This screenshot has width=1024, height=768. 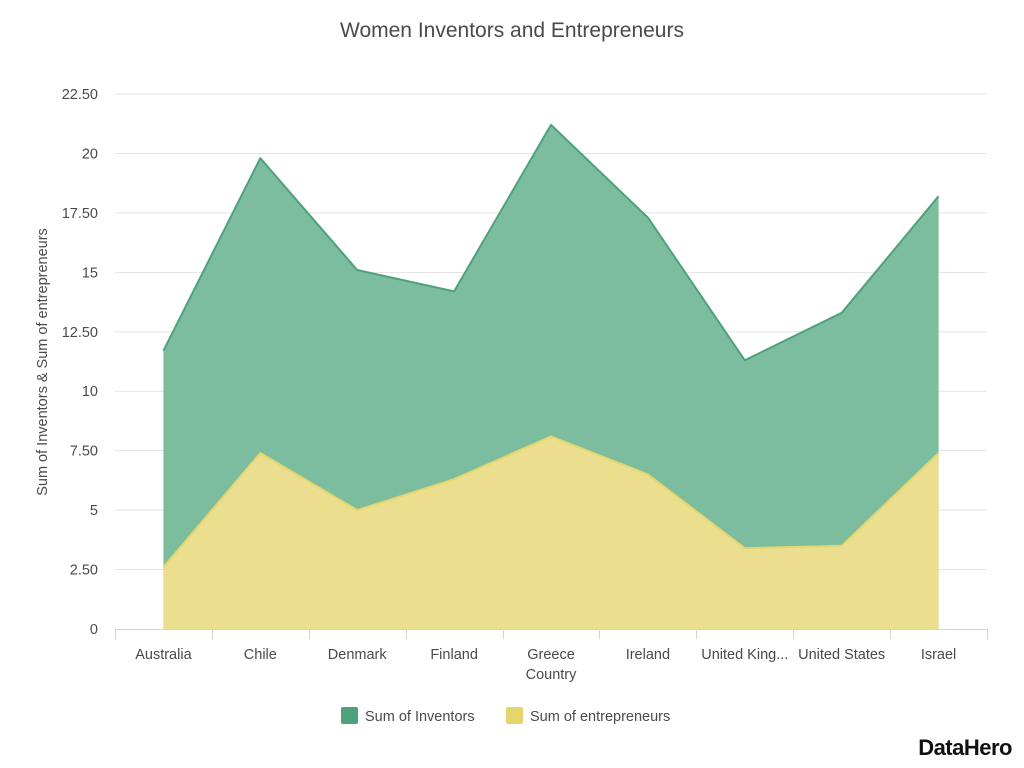 What do you see at coordinates (94, 511) in the screenshot?
I see `y-tick-label: 5` at bounding box center [94, 511].